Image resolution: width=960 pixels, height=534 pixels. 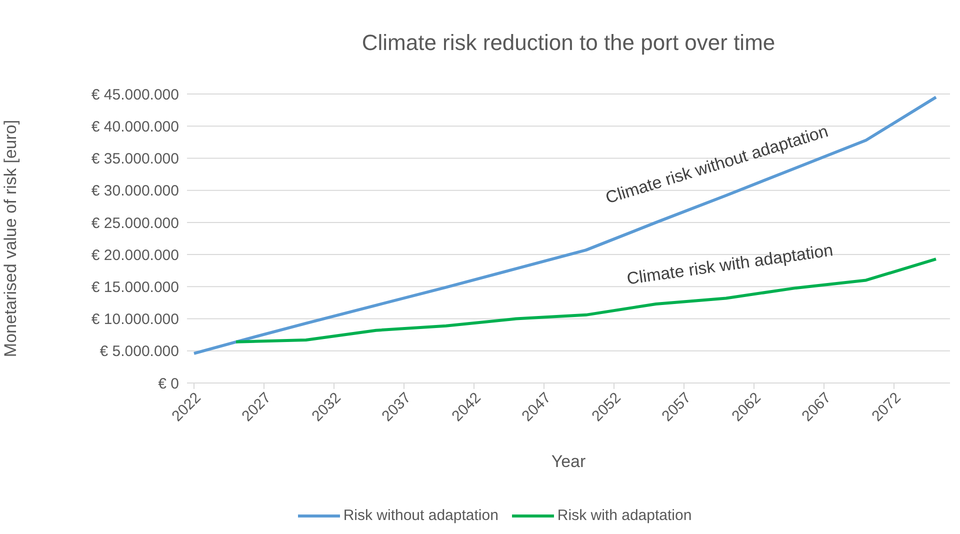 What do you see at coordinates (624, 515) in the screenshot?
I see `legend-label: Risk with adaptation` at bounding box center [624, 515].